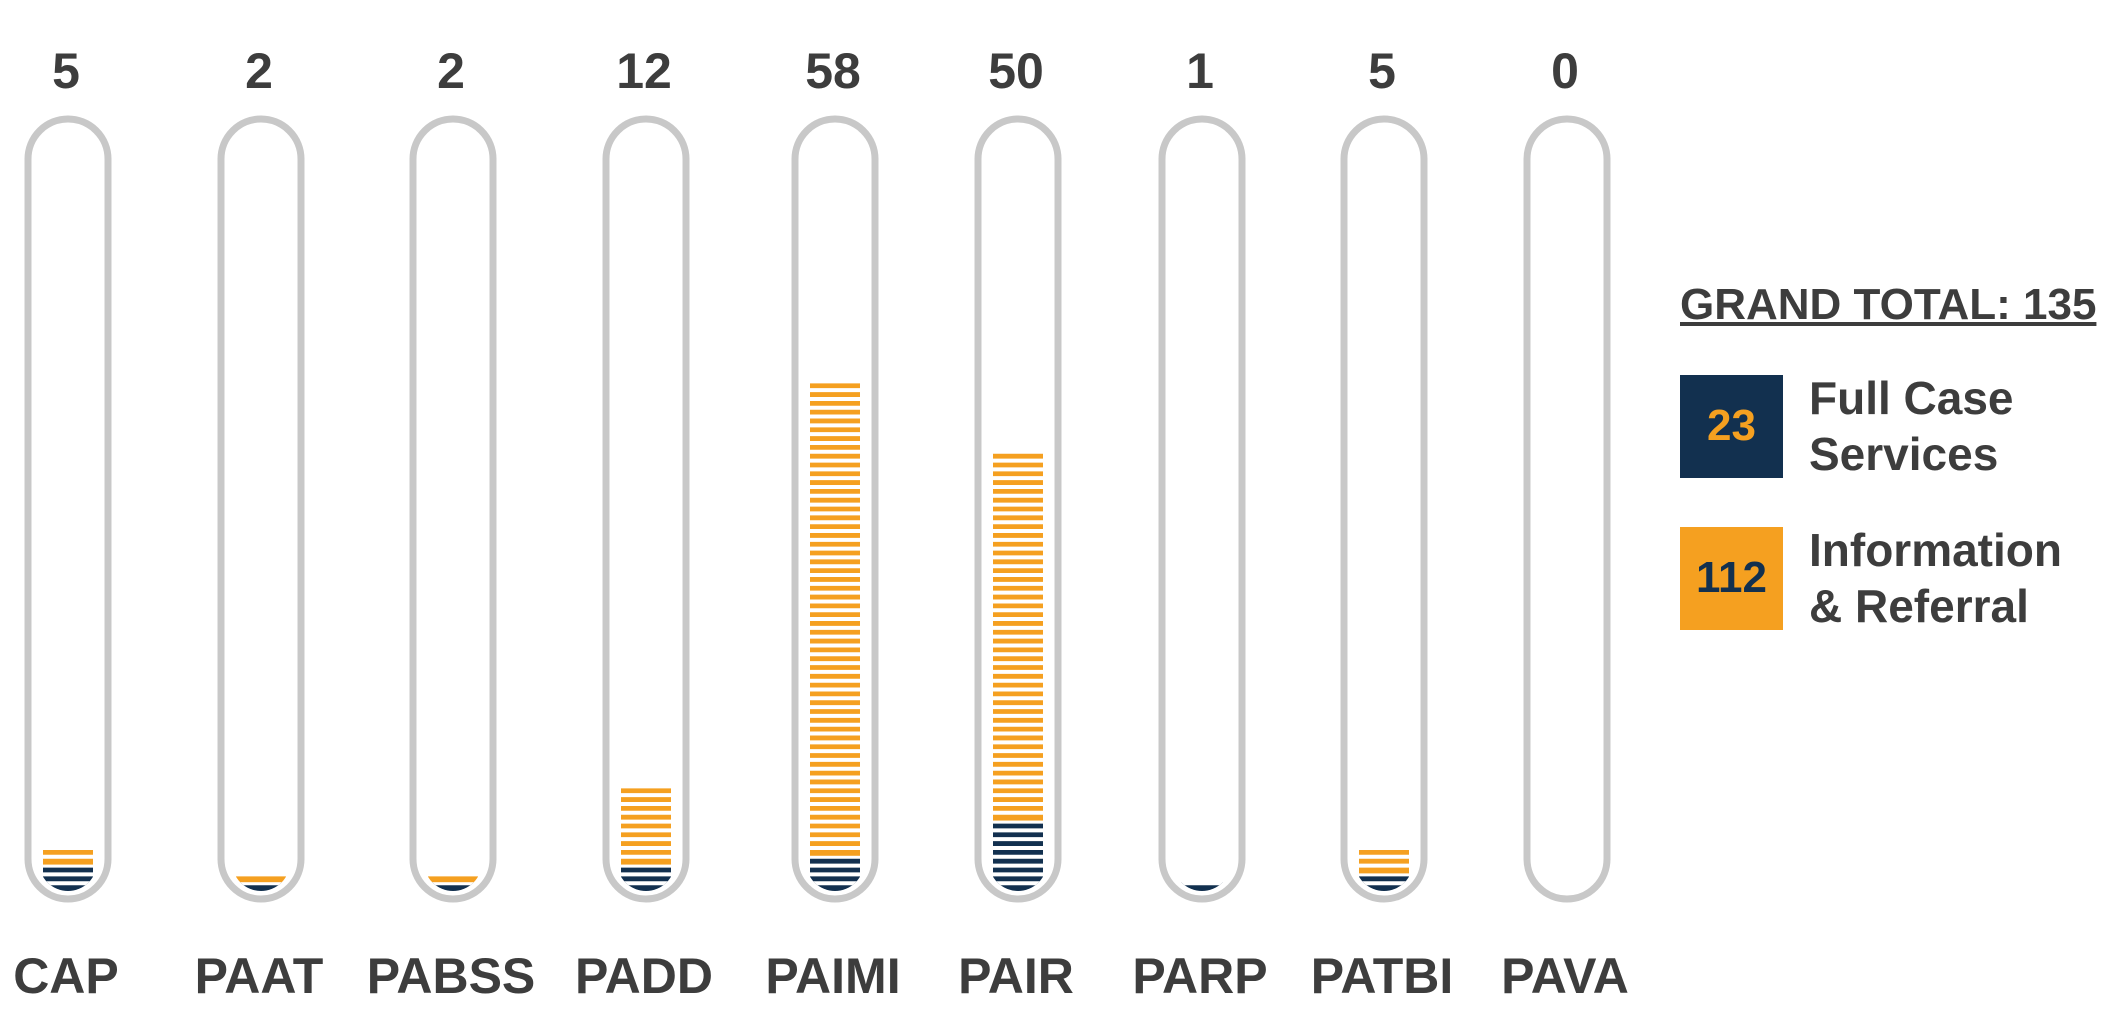 The image size is (2128, 1027). What do you see at coordinates (1935, 578) in the screenshot?
I see `legend-label: Information & Referral` at bounding box center [1935, 578].